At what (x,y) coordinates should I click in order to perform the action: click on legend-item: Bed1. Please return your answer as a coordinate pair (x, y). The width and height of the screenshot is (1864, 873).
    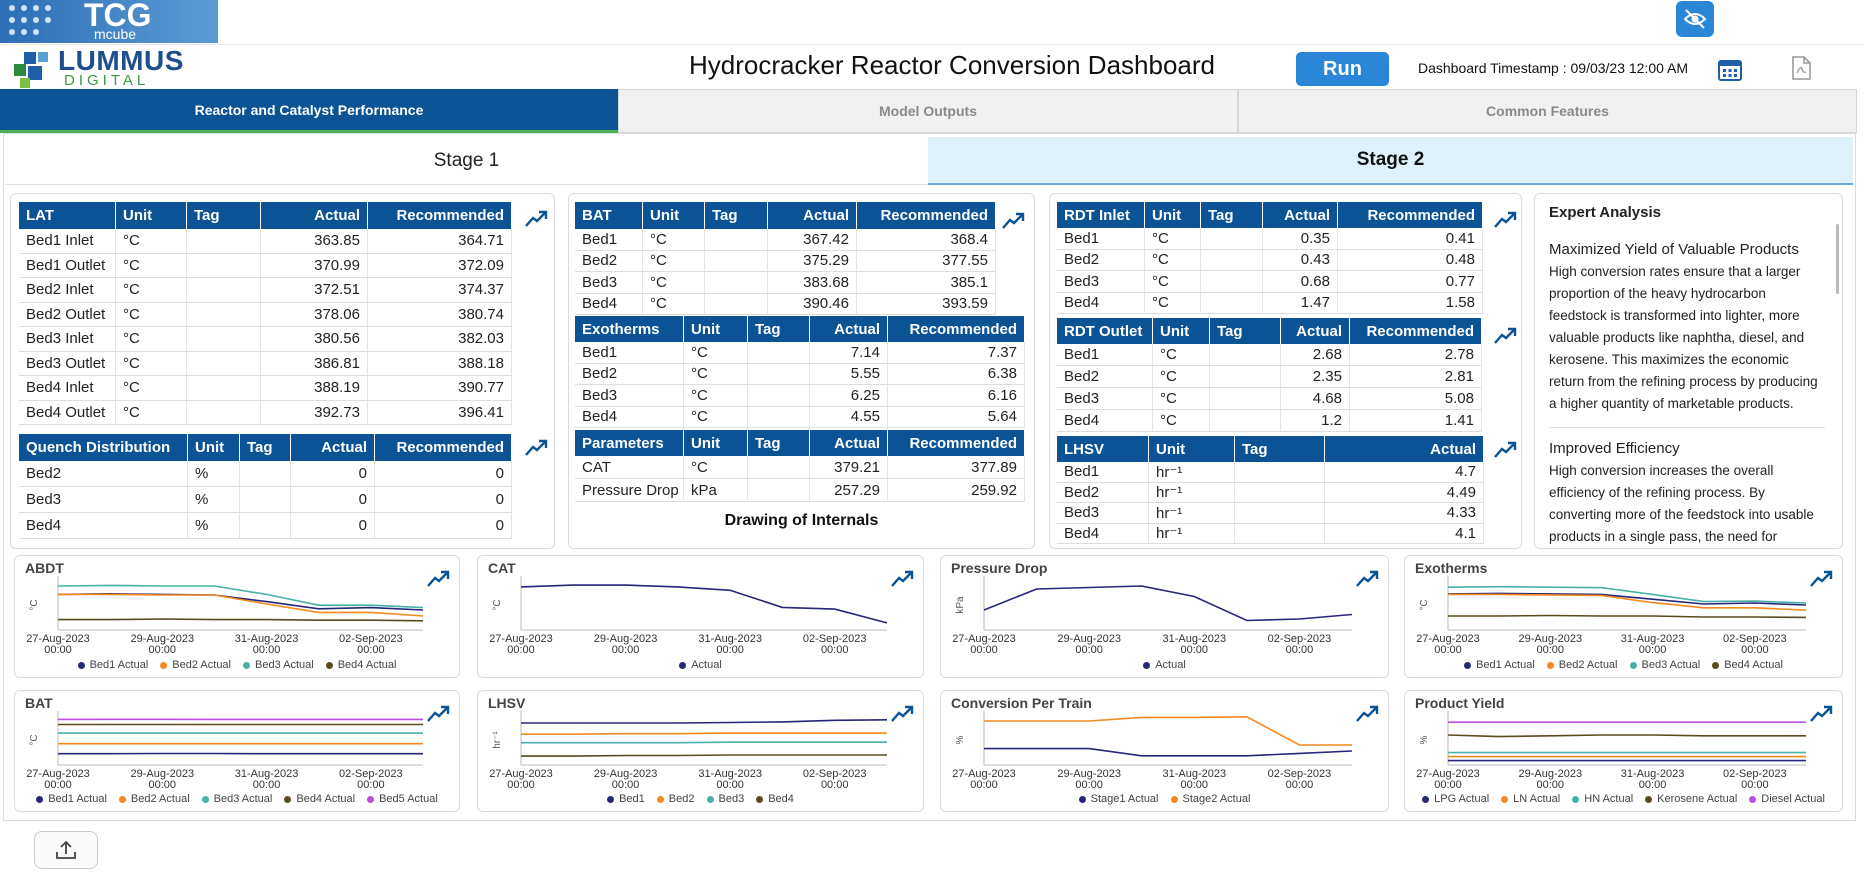
    Looking at the image, I should click on (626, 799).